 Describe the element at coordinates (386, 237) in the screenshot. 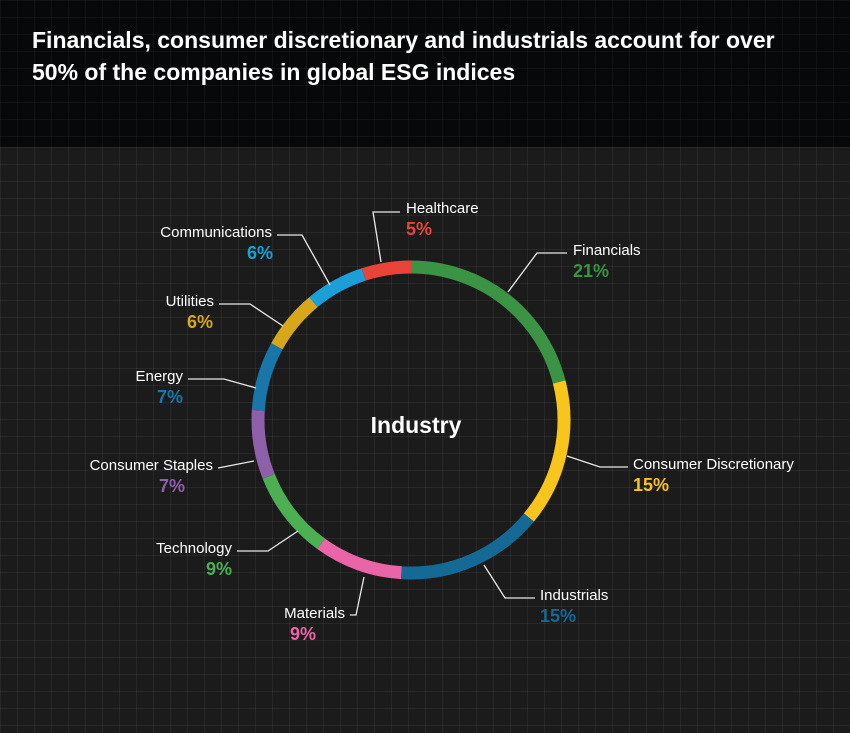

I see `leader-line-healthcare` at that location.